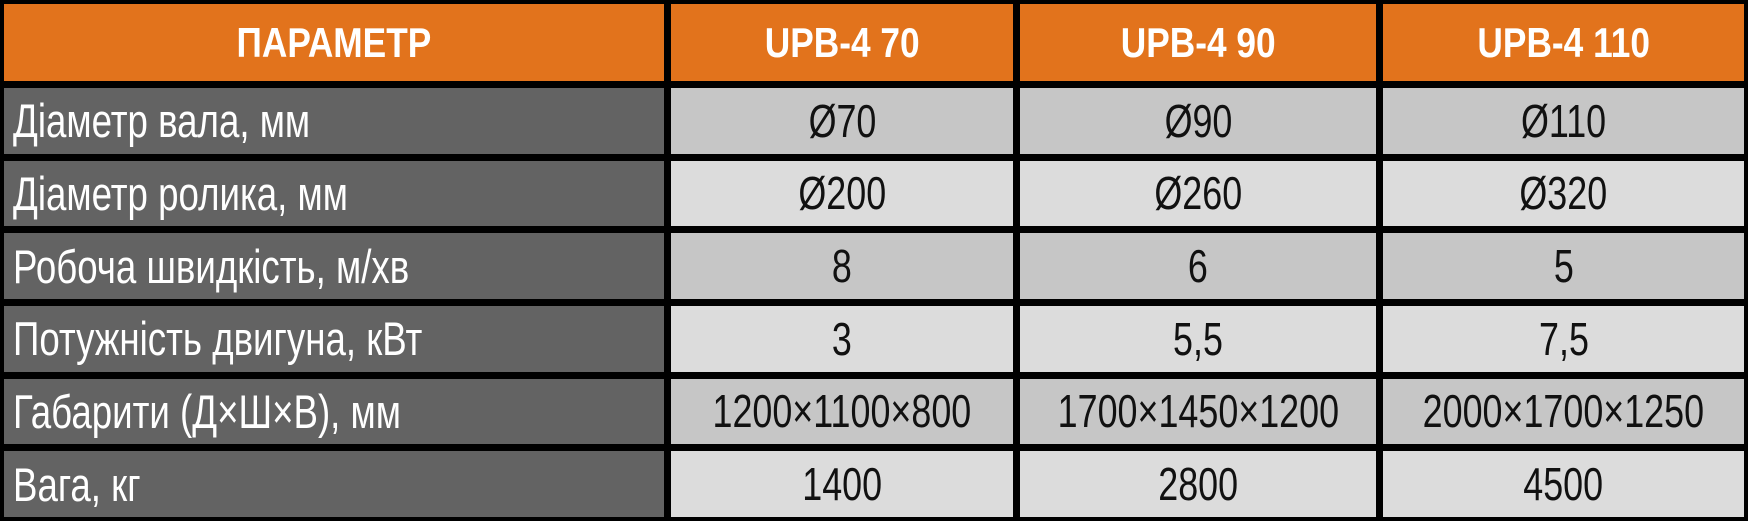 Image resolution: width=1748 pixels, height=521 pixels. I want to click on row-label-dimensions: Габарити (Д×Ш×В), мм, so click(334, 411).